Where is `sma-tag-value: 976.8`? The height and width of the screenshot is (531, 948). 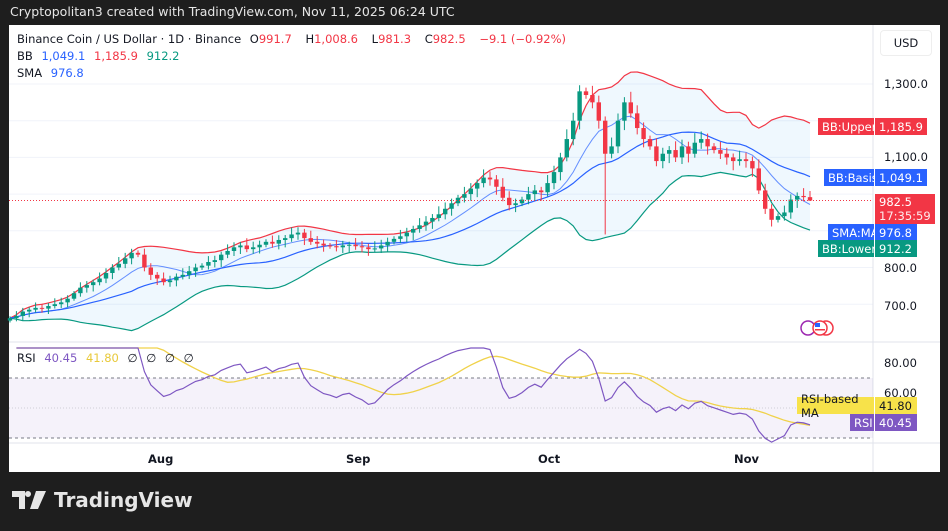
sma-tag-value: 976.8 is located at coordinates (896, 232).